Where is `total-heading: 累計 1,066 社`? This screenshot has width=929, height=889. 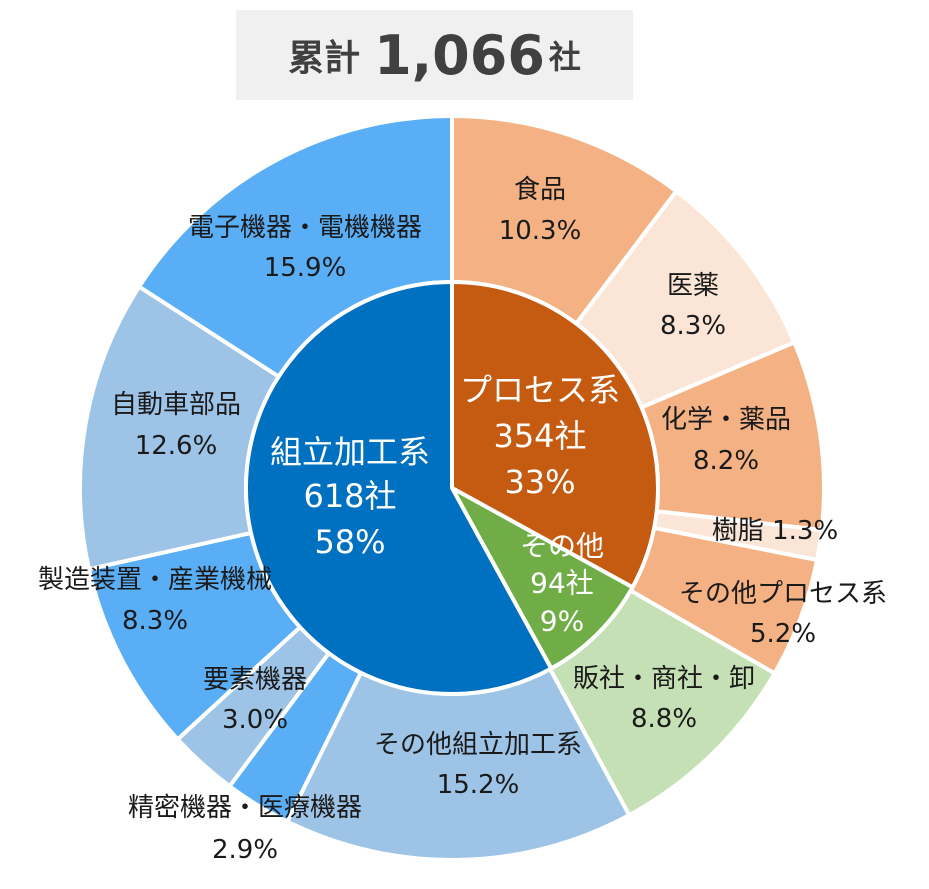 total-heading: 累計 1,066 社 is located at coordinates (434, 55).